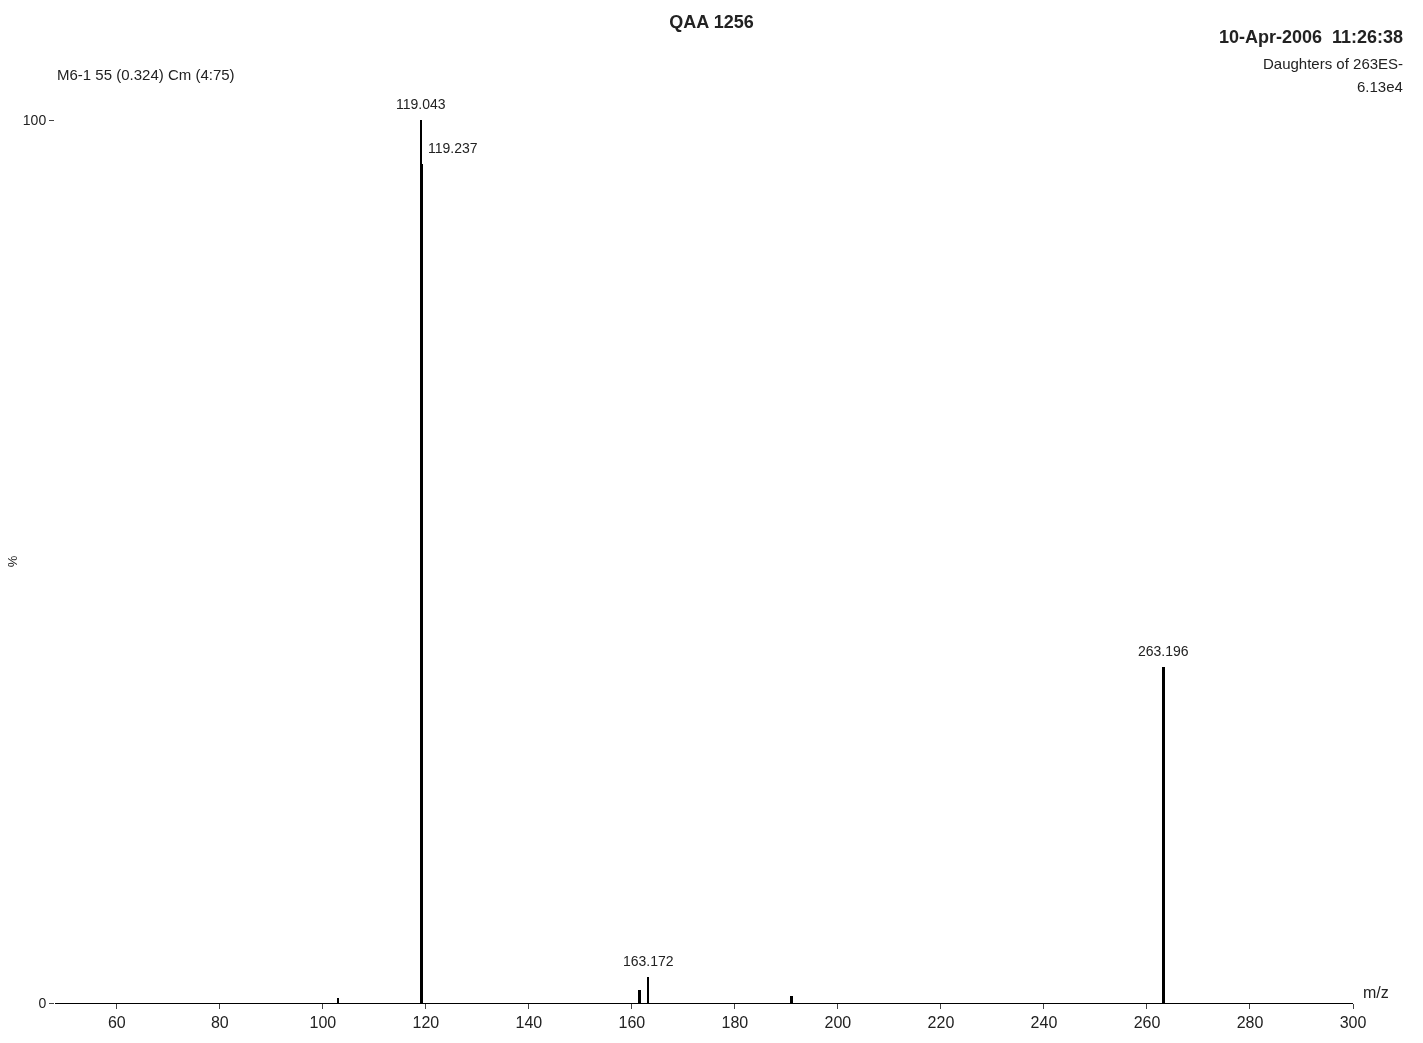 The image size is (1423, 1043). I want to click on text: Daughters of 263ES-, so click(1333, 63).